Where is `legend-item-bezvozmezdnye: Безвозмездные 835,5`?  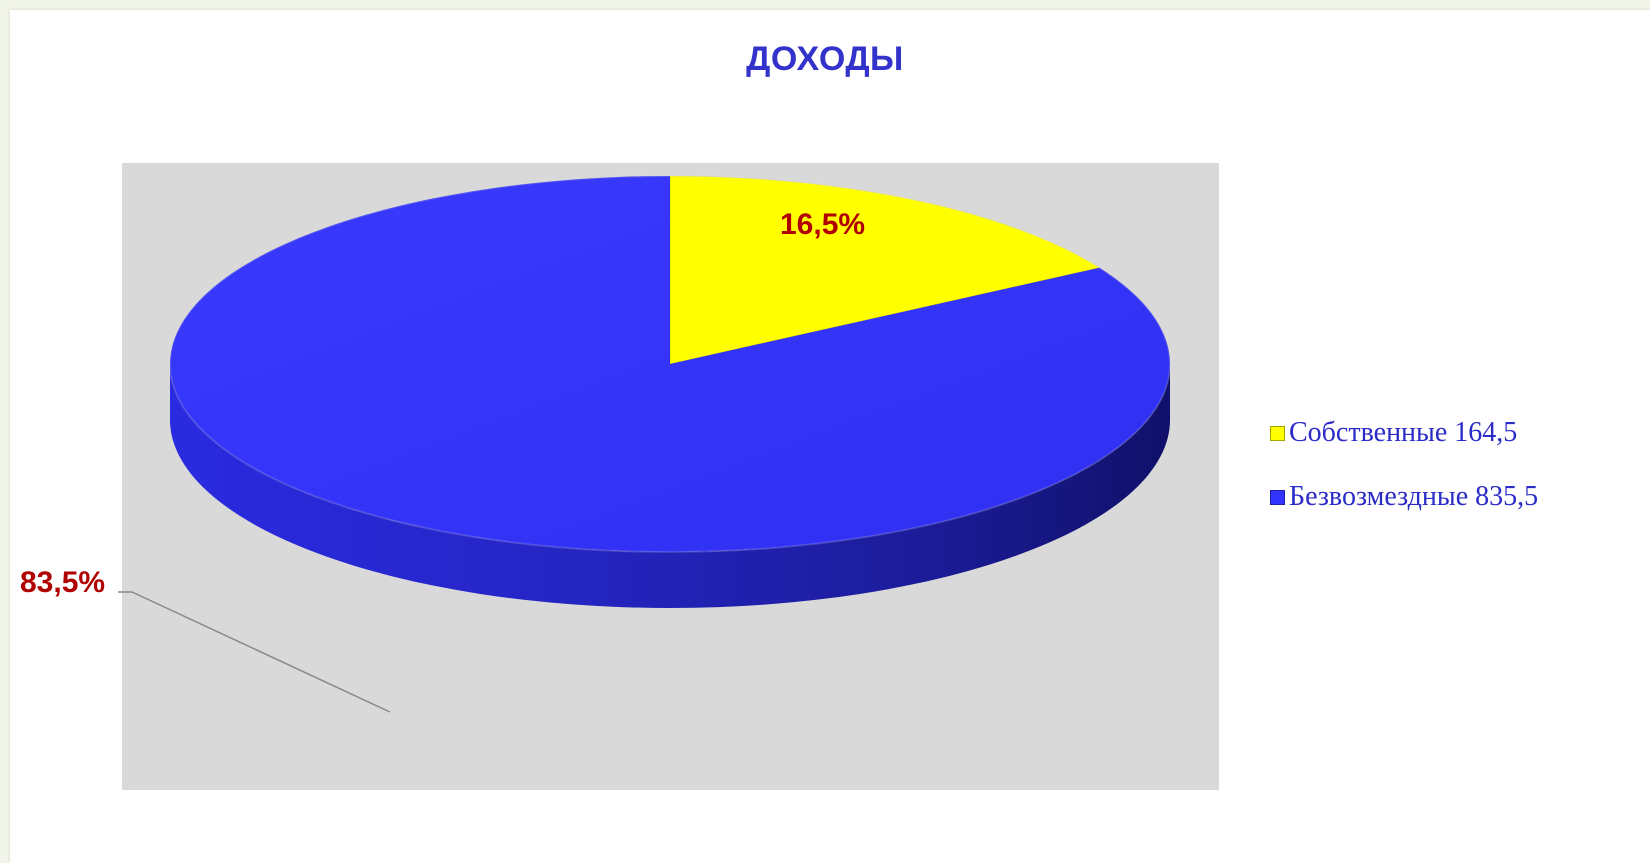 legend-item-bezvozmezdnye: Безвозмездные 835,5 is located at coordinates (1404, 497).